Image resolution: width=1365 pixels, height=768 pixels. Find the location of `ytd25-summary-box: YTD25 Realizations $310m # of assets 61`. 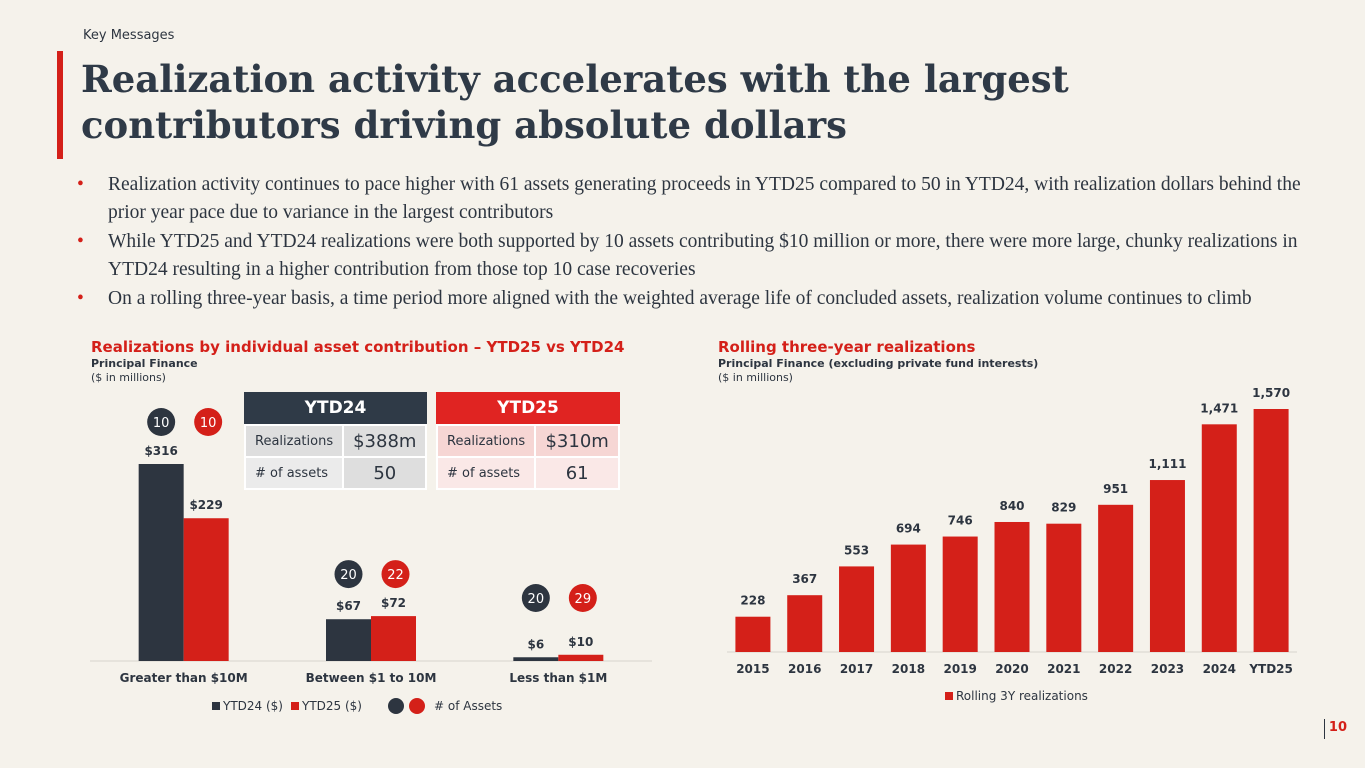

ytd25-summary-box: YTD25 Realizations $310m # of assets 61 is located at coordinates (527, 441).